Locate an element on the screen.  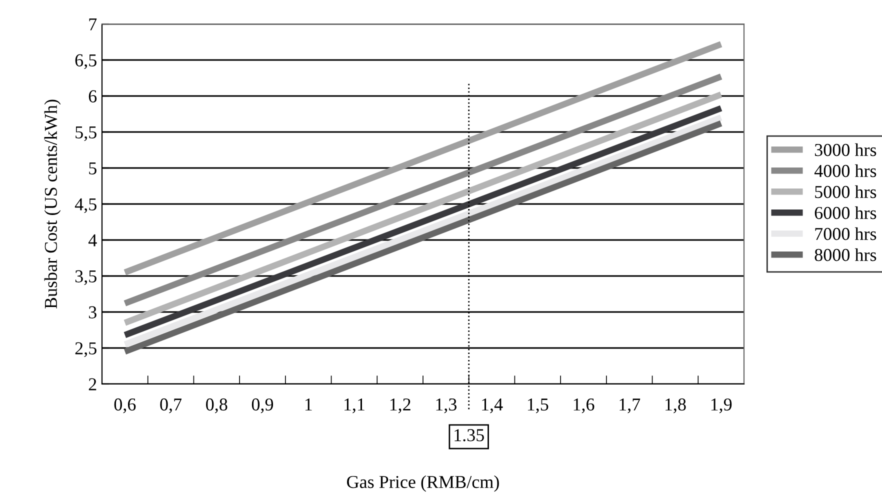
x-tick-label: 1,5 is located at coordinates (538, 406).